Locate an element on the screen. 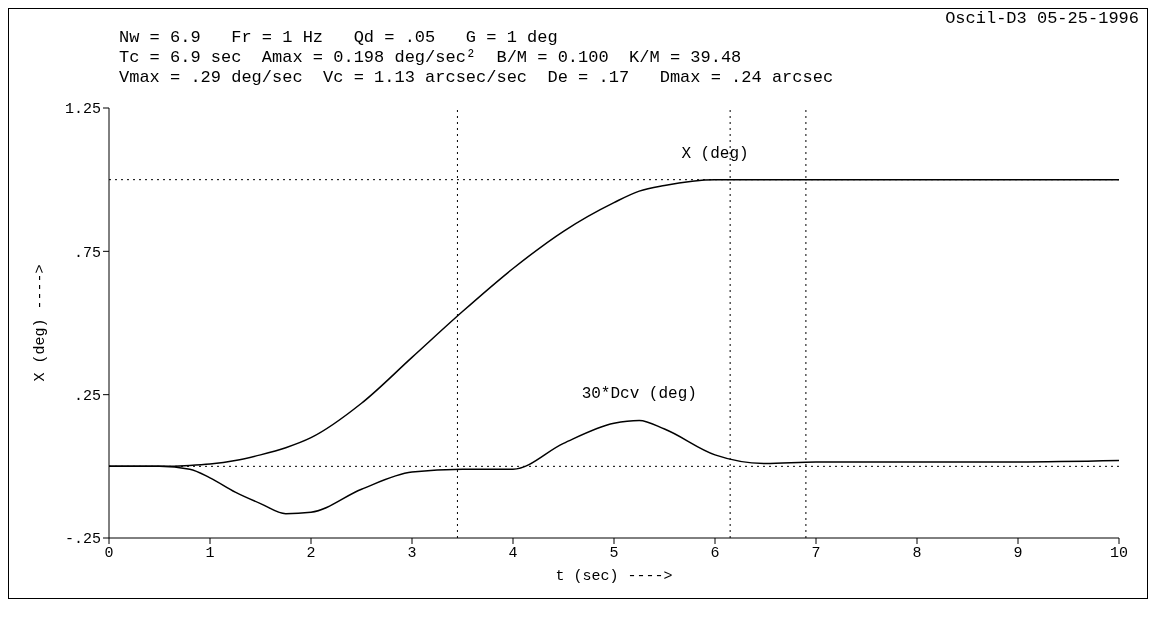 The image size is (1154, 629). y-tick-label: -.25 is located at coordinates (82, 540).